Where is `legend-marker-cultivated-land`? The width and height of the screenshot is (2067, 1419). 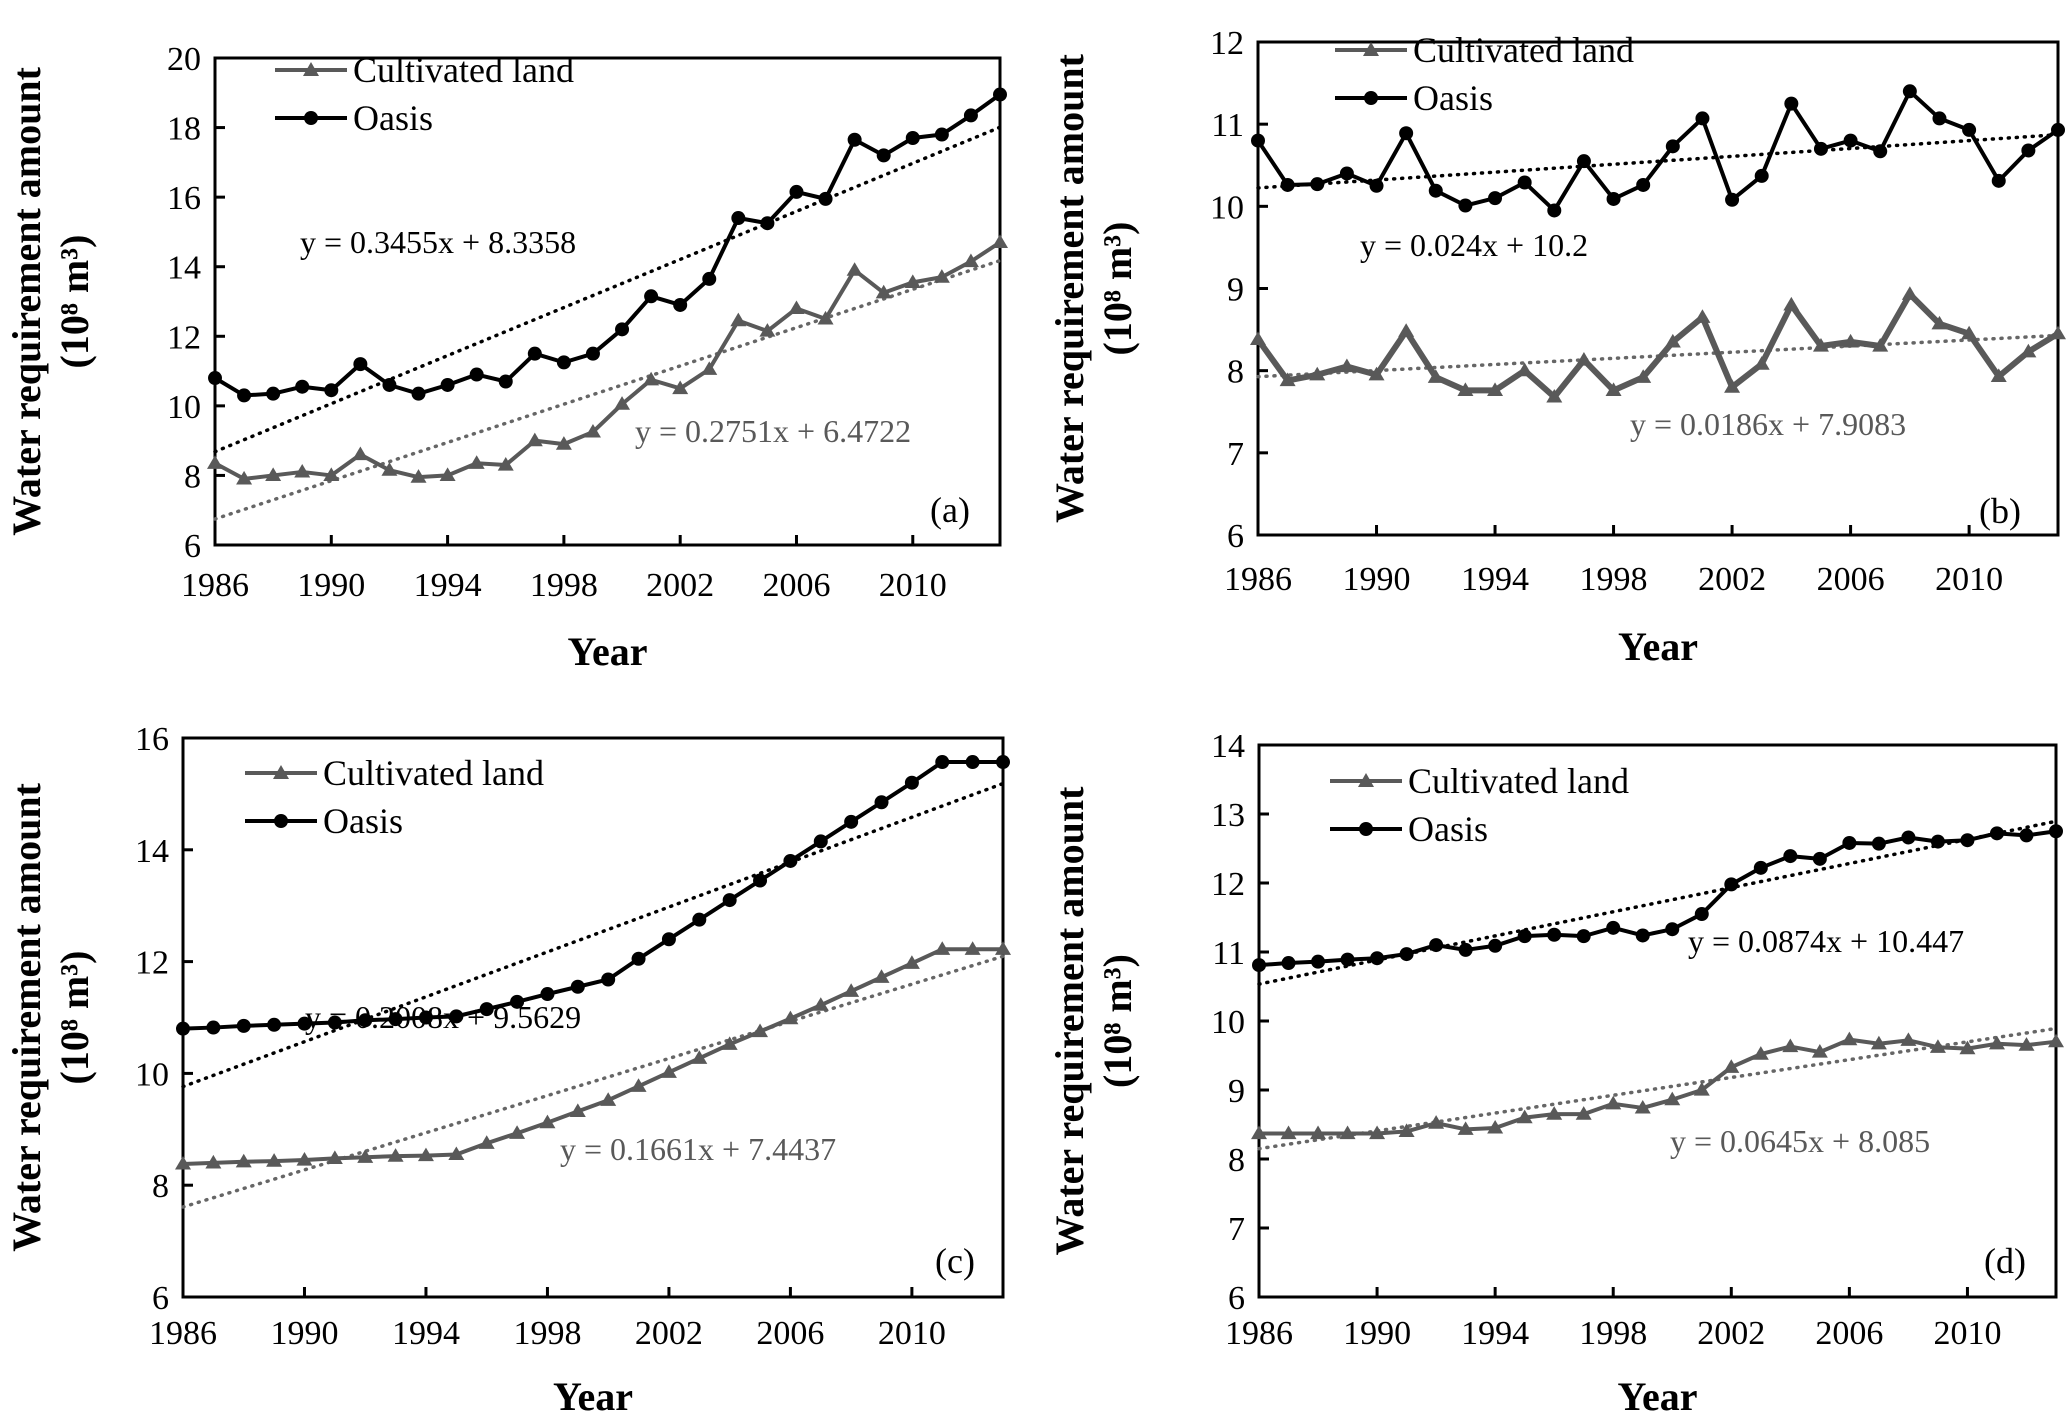 legend-marker-cultivated-land is located at coordinates (1366, 780).